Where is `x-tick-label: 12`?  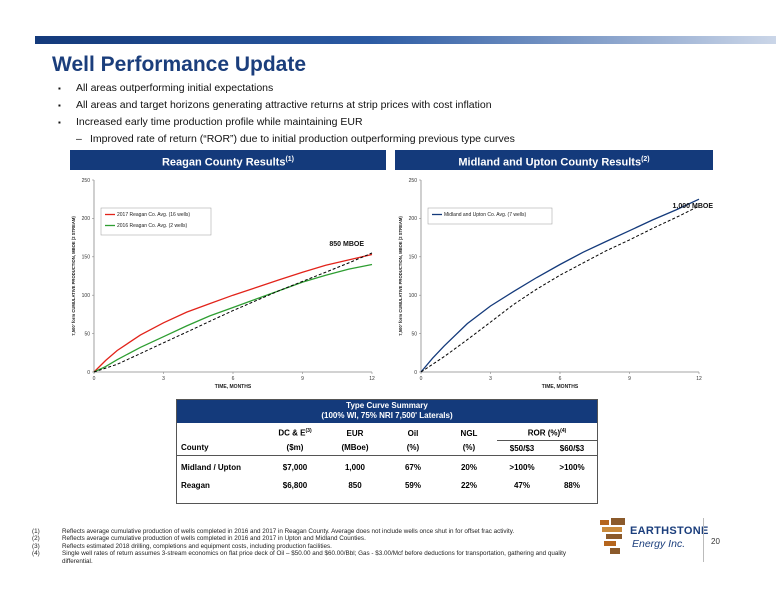
x-tick-label: 12 is located at coordinates (699, 379).